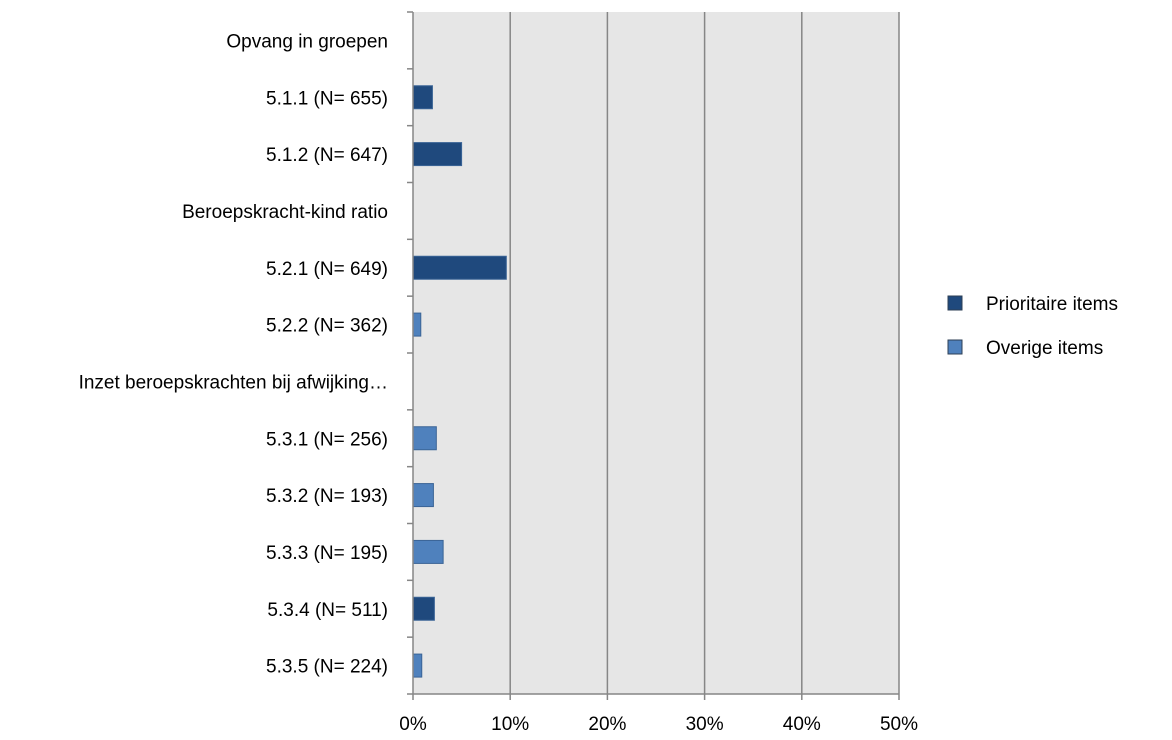 Image resolution: width=1172 pixels, height=740 pixels. What do you see at coordinates (327, 667) in the screenshot?
I see `category-label: 5.3.5 (N= 224)` at bounding box center [327, 667].